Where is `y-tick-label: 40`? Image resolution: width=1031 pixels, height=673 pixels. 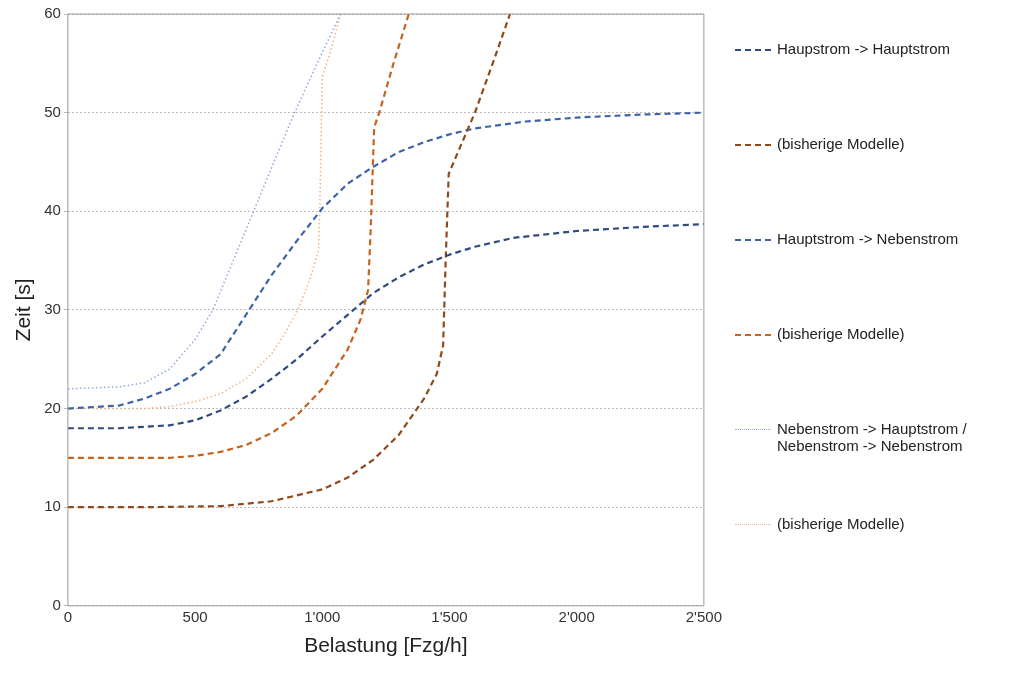 y-tick-label: 40 is located at coordinates (52, 210).